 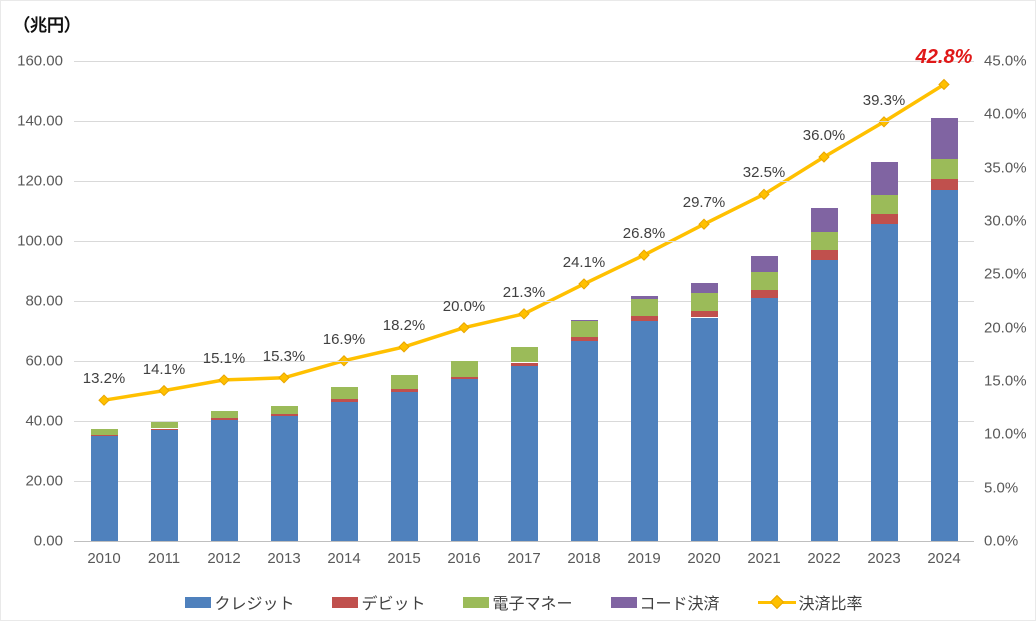 What do you see at coordinates (464, 558) in the screenshot?
I see `x-axis-year-label: 2016` at bounding box center [464, 558].